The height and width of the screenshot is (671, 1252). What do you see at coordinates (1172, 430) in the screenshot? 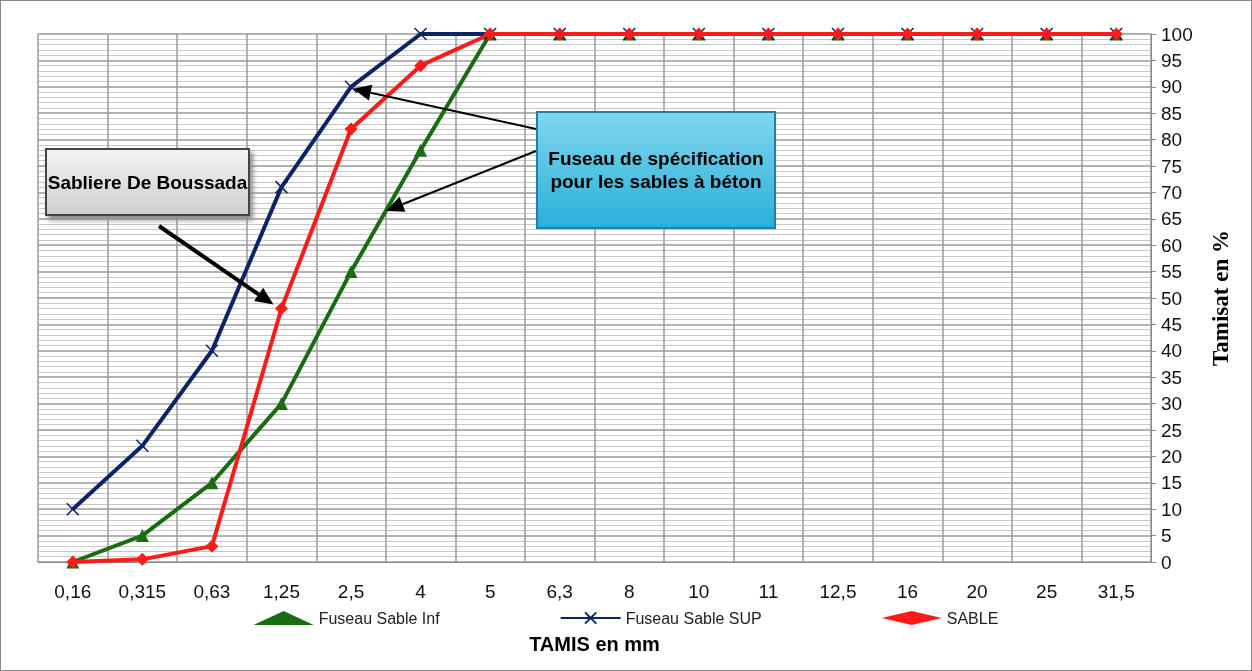
I see `y-tick-label: 25` at bounding box center [1172, 430].